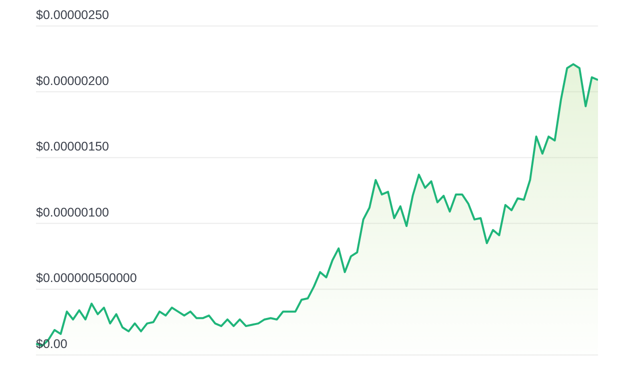 The height and width of the screenshot is (371, 634). Describe the element at coordinates (73, 81) in the screenshot. I see `y-tick-label: $0.00000200` at that location.